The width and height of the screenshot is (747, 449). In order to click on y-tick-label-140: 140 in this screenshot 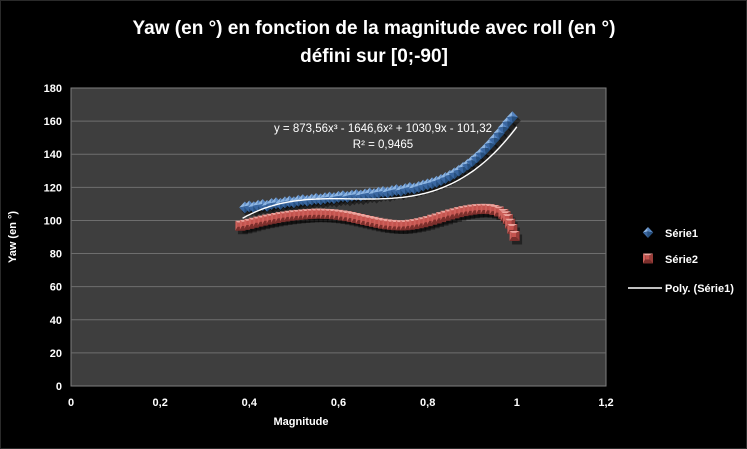, I will do `click(53, 155)`.